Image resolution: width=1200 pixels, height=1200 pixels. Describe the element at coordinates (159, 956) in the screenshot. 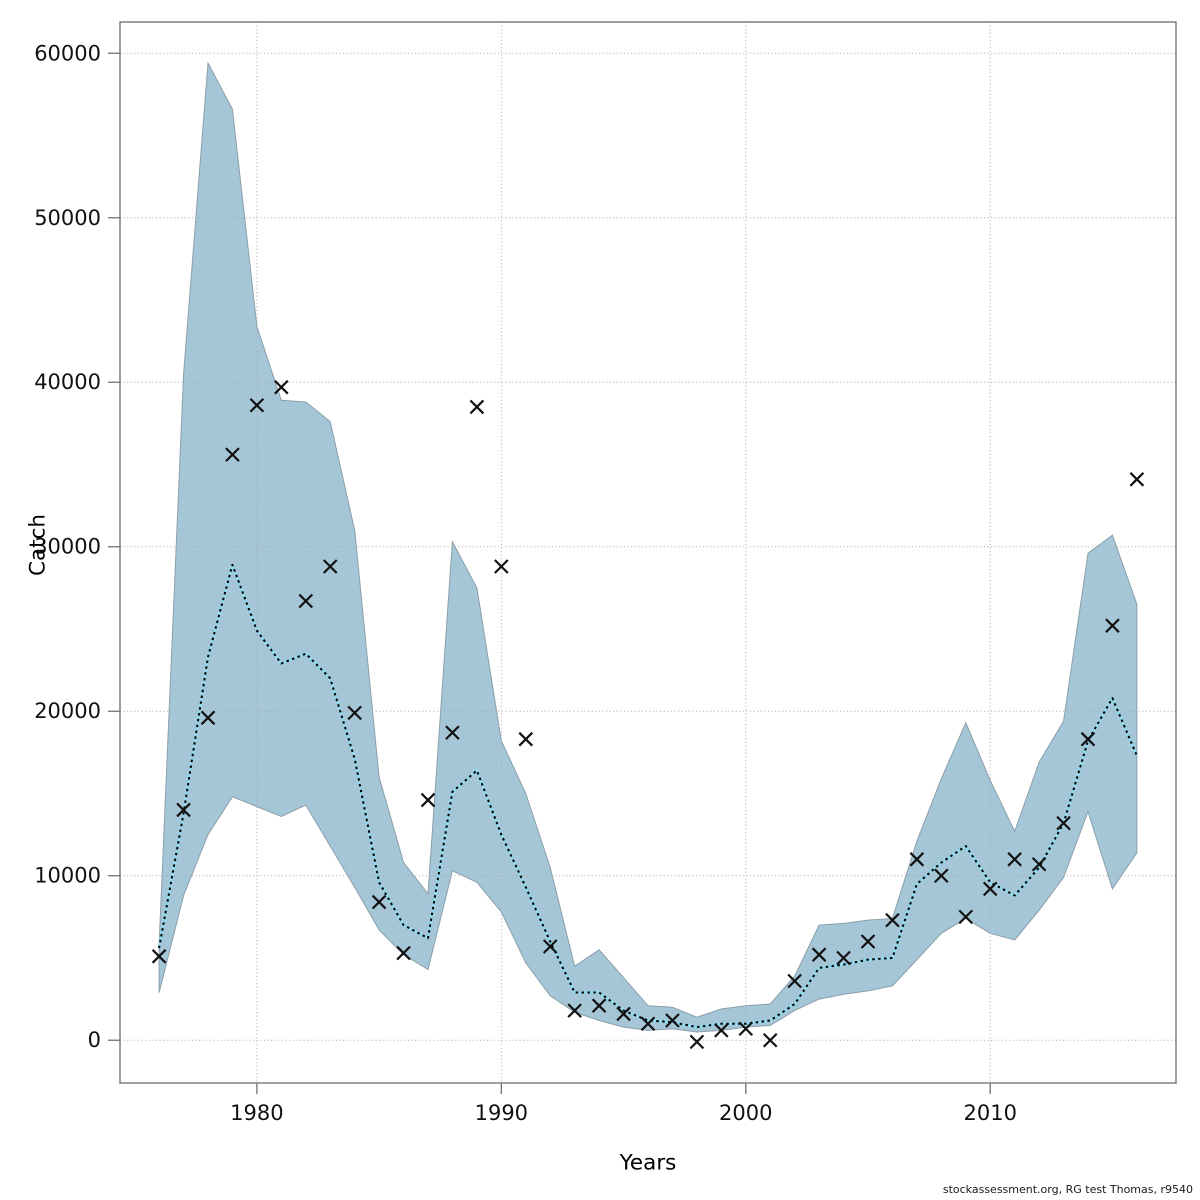

I see `observed-catch-marker-1976` at that location.